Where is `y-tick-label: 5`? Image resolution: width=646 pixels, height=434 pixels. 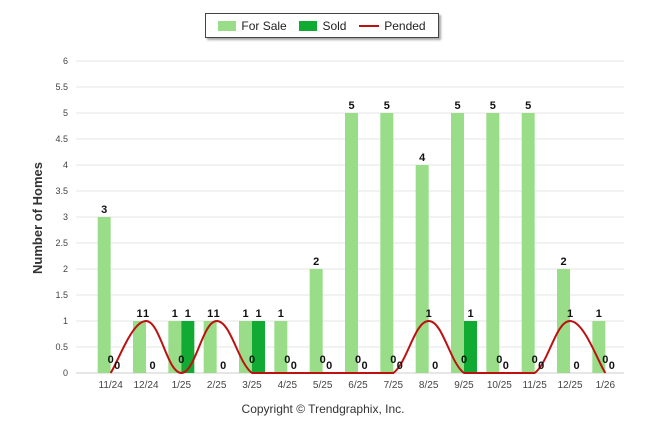
y-tick-label: 5 is located at coordinates (65, 113).